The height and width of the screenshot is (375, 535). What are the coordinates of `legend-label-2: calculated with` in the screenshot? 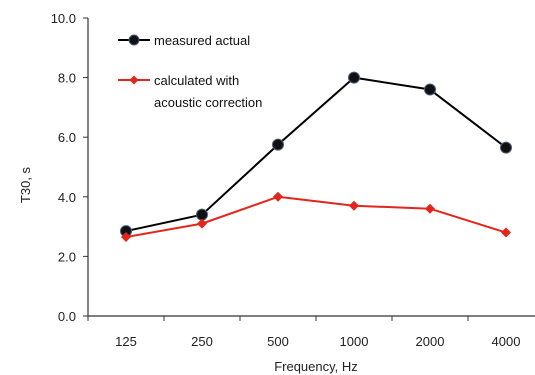 It's located at (196, 80).